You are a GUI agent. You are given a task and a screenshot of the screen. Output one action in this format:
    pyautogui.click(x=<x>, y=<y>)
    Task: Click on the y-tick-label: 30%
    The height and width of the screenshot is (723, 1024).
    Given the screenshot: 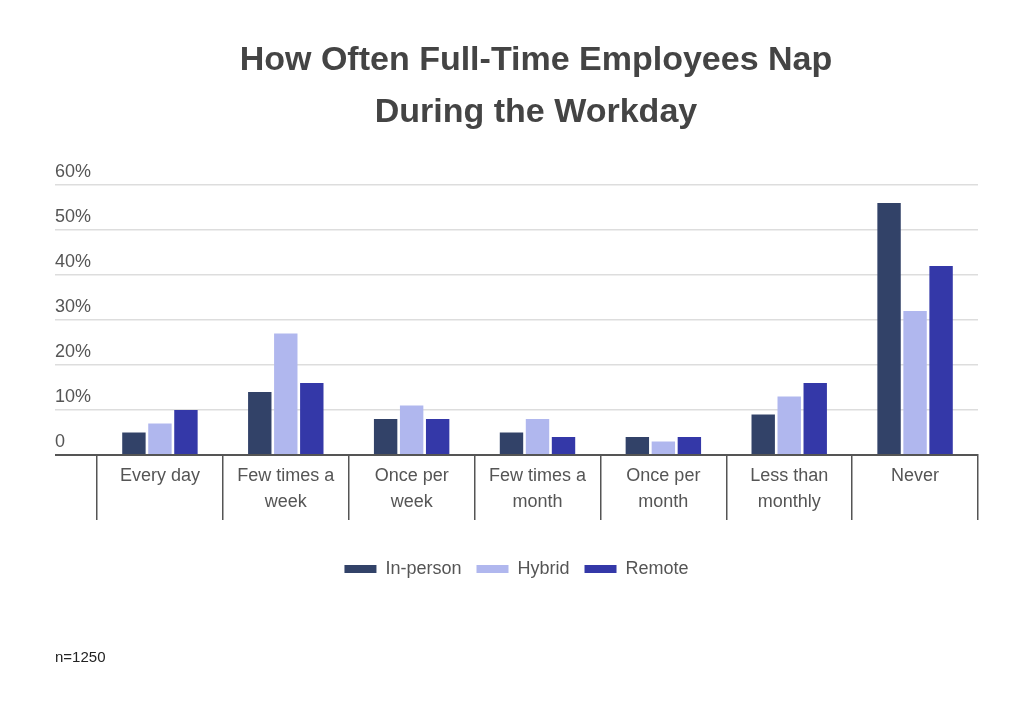 What is the action you would take?
    pyautogui.click(x=73, y=305)
    